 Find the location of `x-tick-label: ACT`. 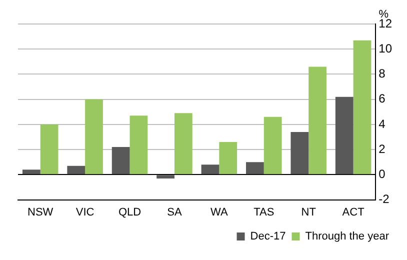

x-tick-label: ACT is located at coordinates (353, 212).